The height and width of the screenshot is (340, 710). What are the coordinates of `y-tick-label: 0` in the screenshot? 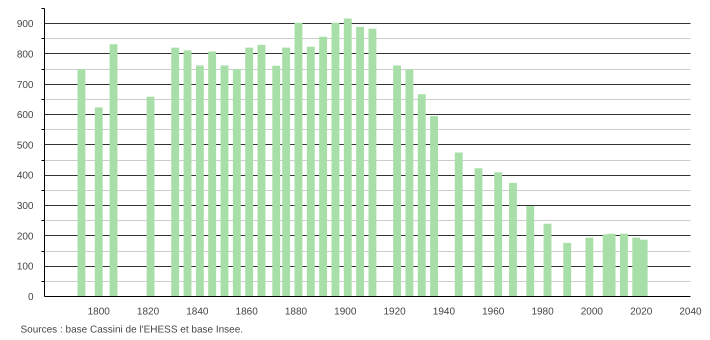 It's located at (31, 297).